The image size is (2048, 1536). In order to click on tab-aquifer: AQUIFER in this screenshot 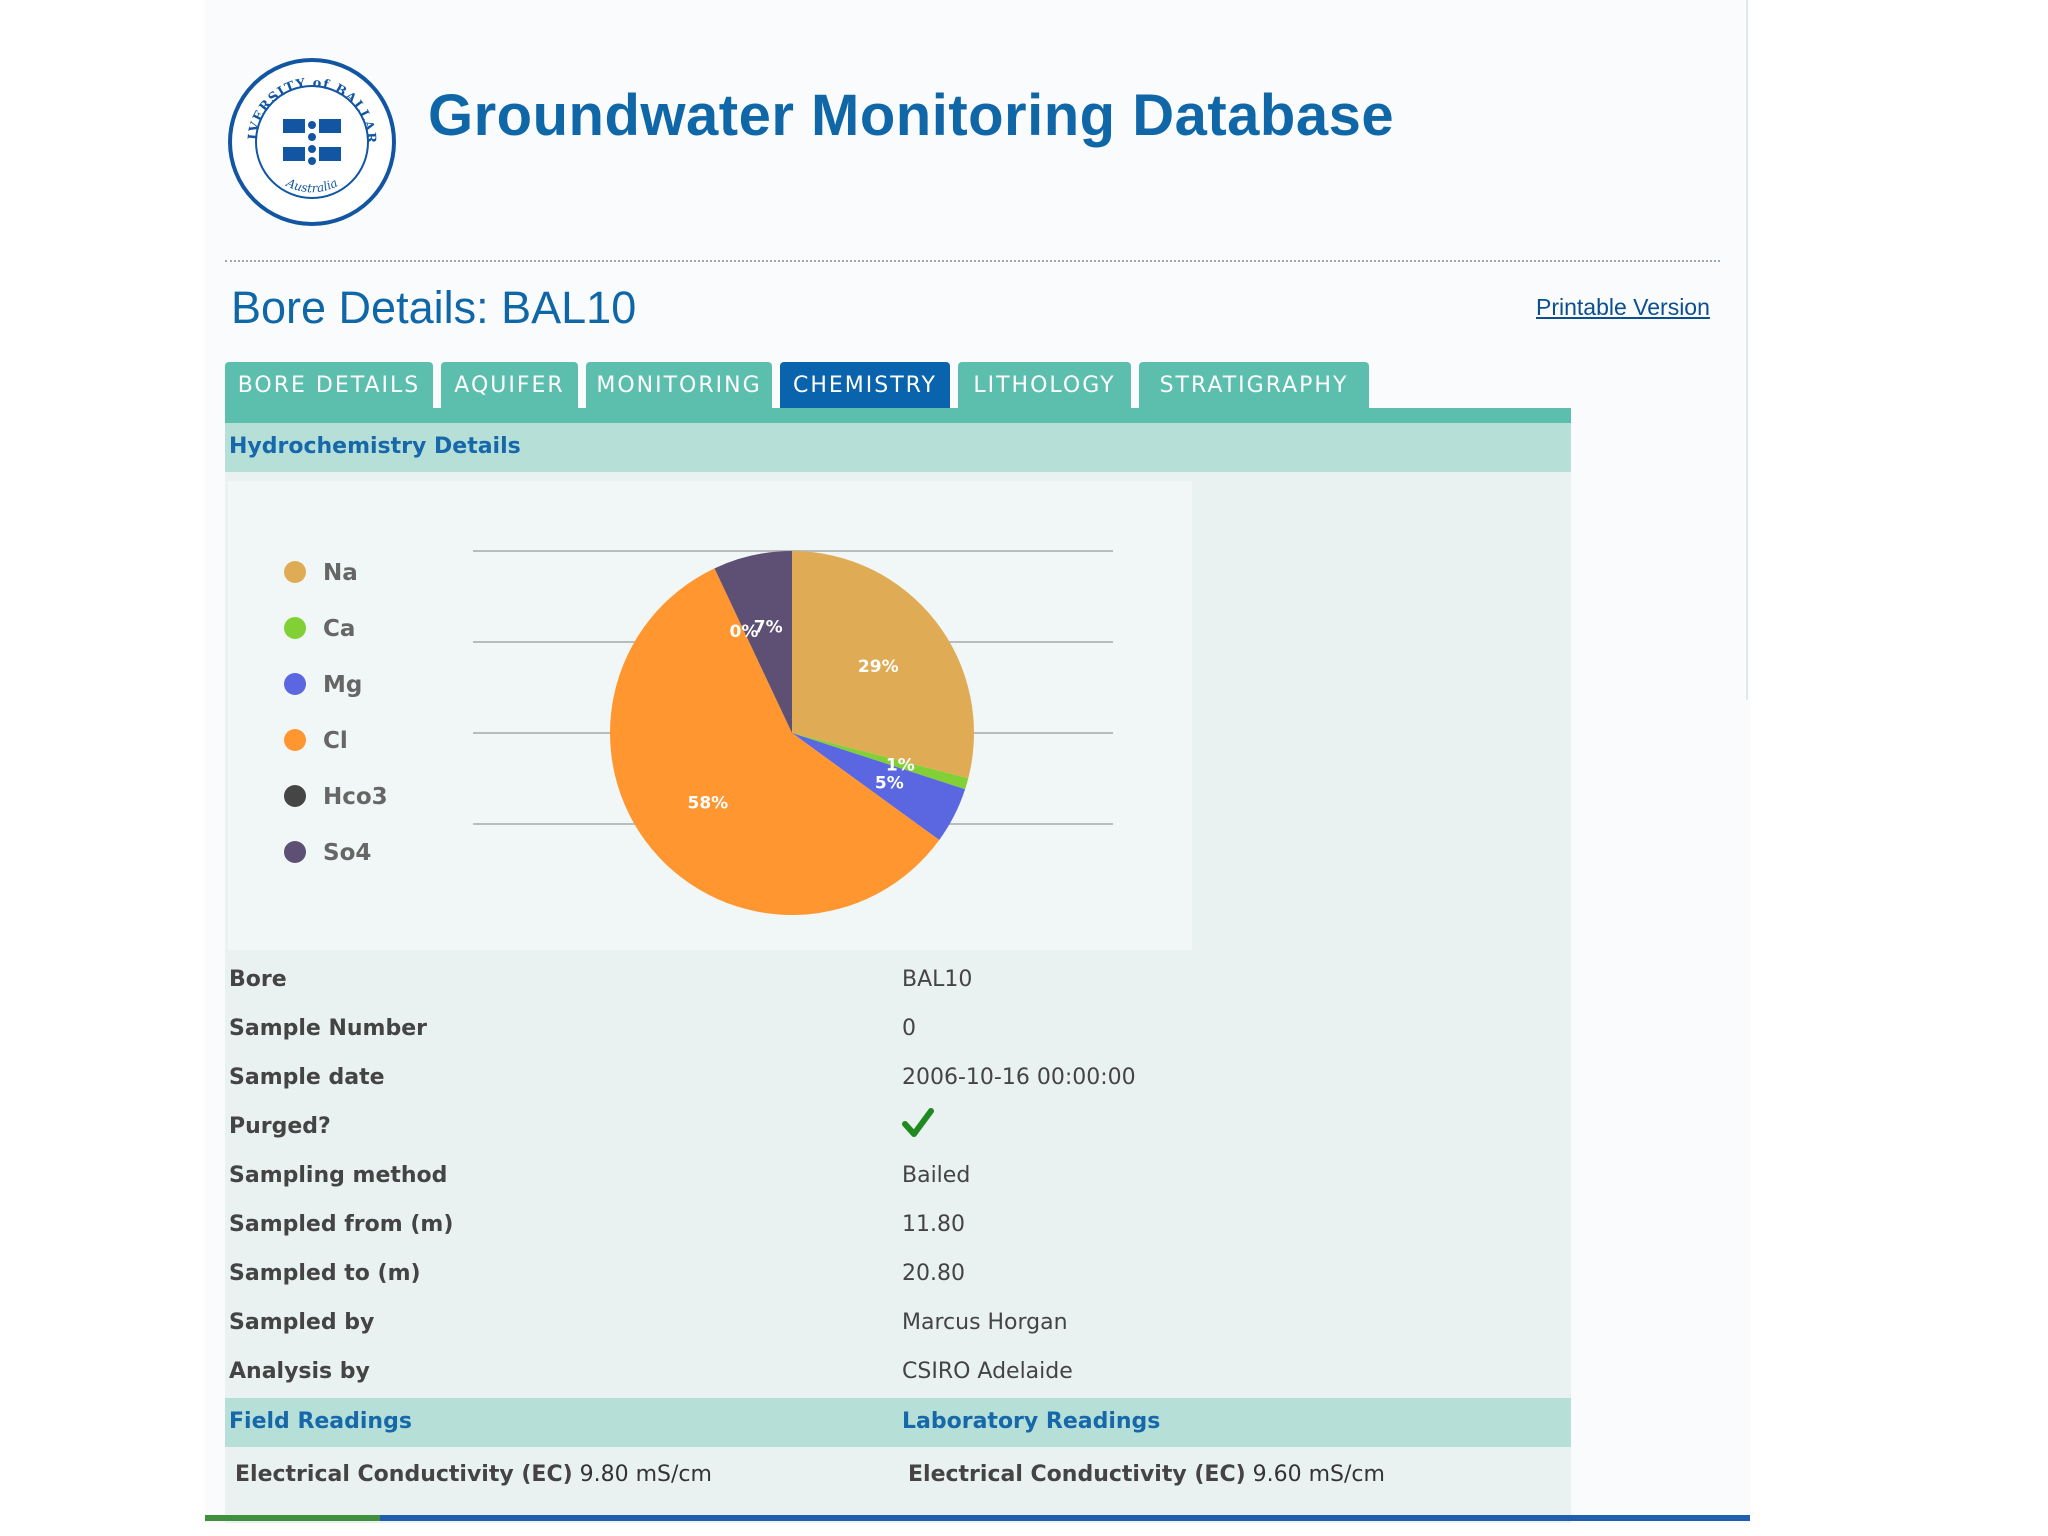, I will do `click(509, 385)`.